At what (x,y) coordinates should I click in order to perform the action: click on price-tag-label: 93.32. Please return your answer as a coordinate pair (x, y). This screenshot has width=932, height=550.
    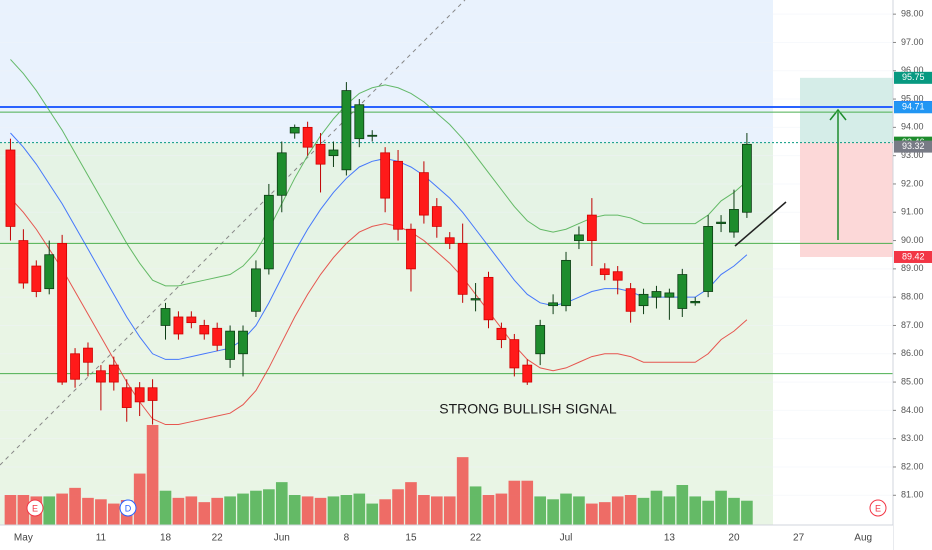
    Looking at the image, I should click on (913, 146).